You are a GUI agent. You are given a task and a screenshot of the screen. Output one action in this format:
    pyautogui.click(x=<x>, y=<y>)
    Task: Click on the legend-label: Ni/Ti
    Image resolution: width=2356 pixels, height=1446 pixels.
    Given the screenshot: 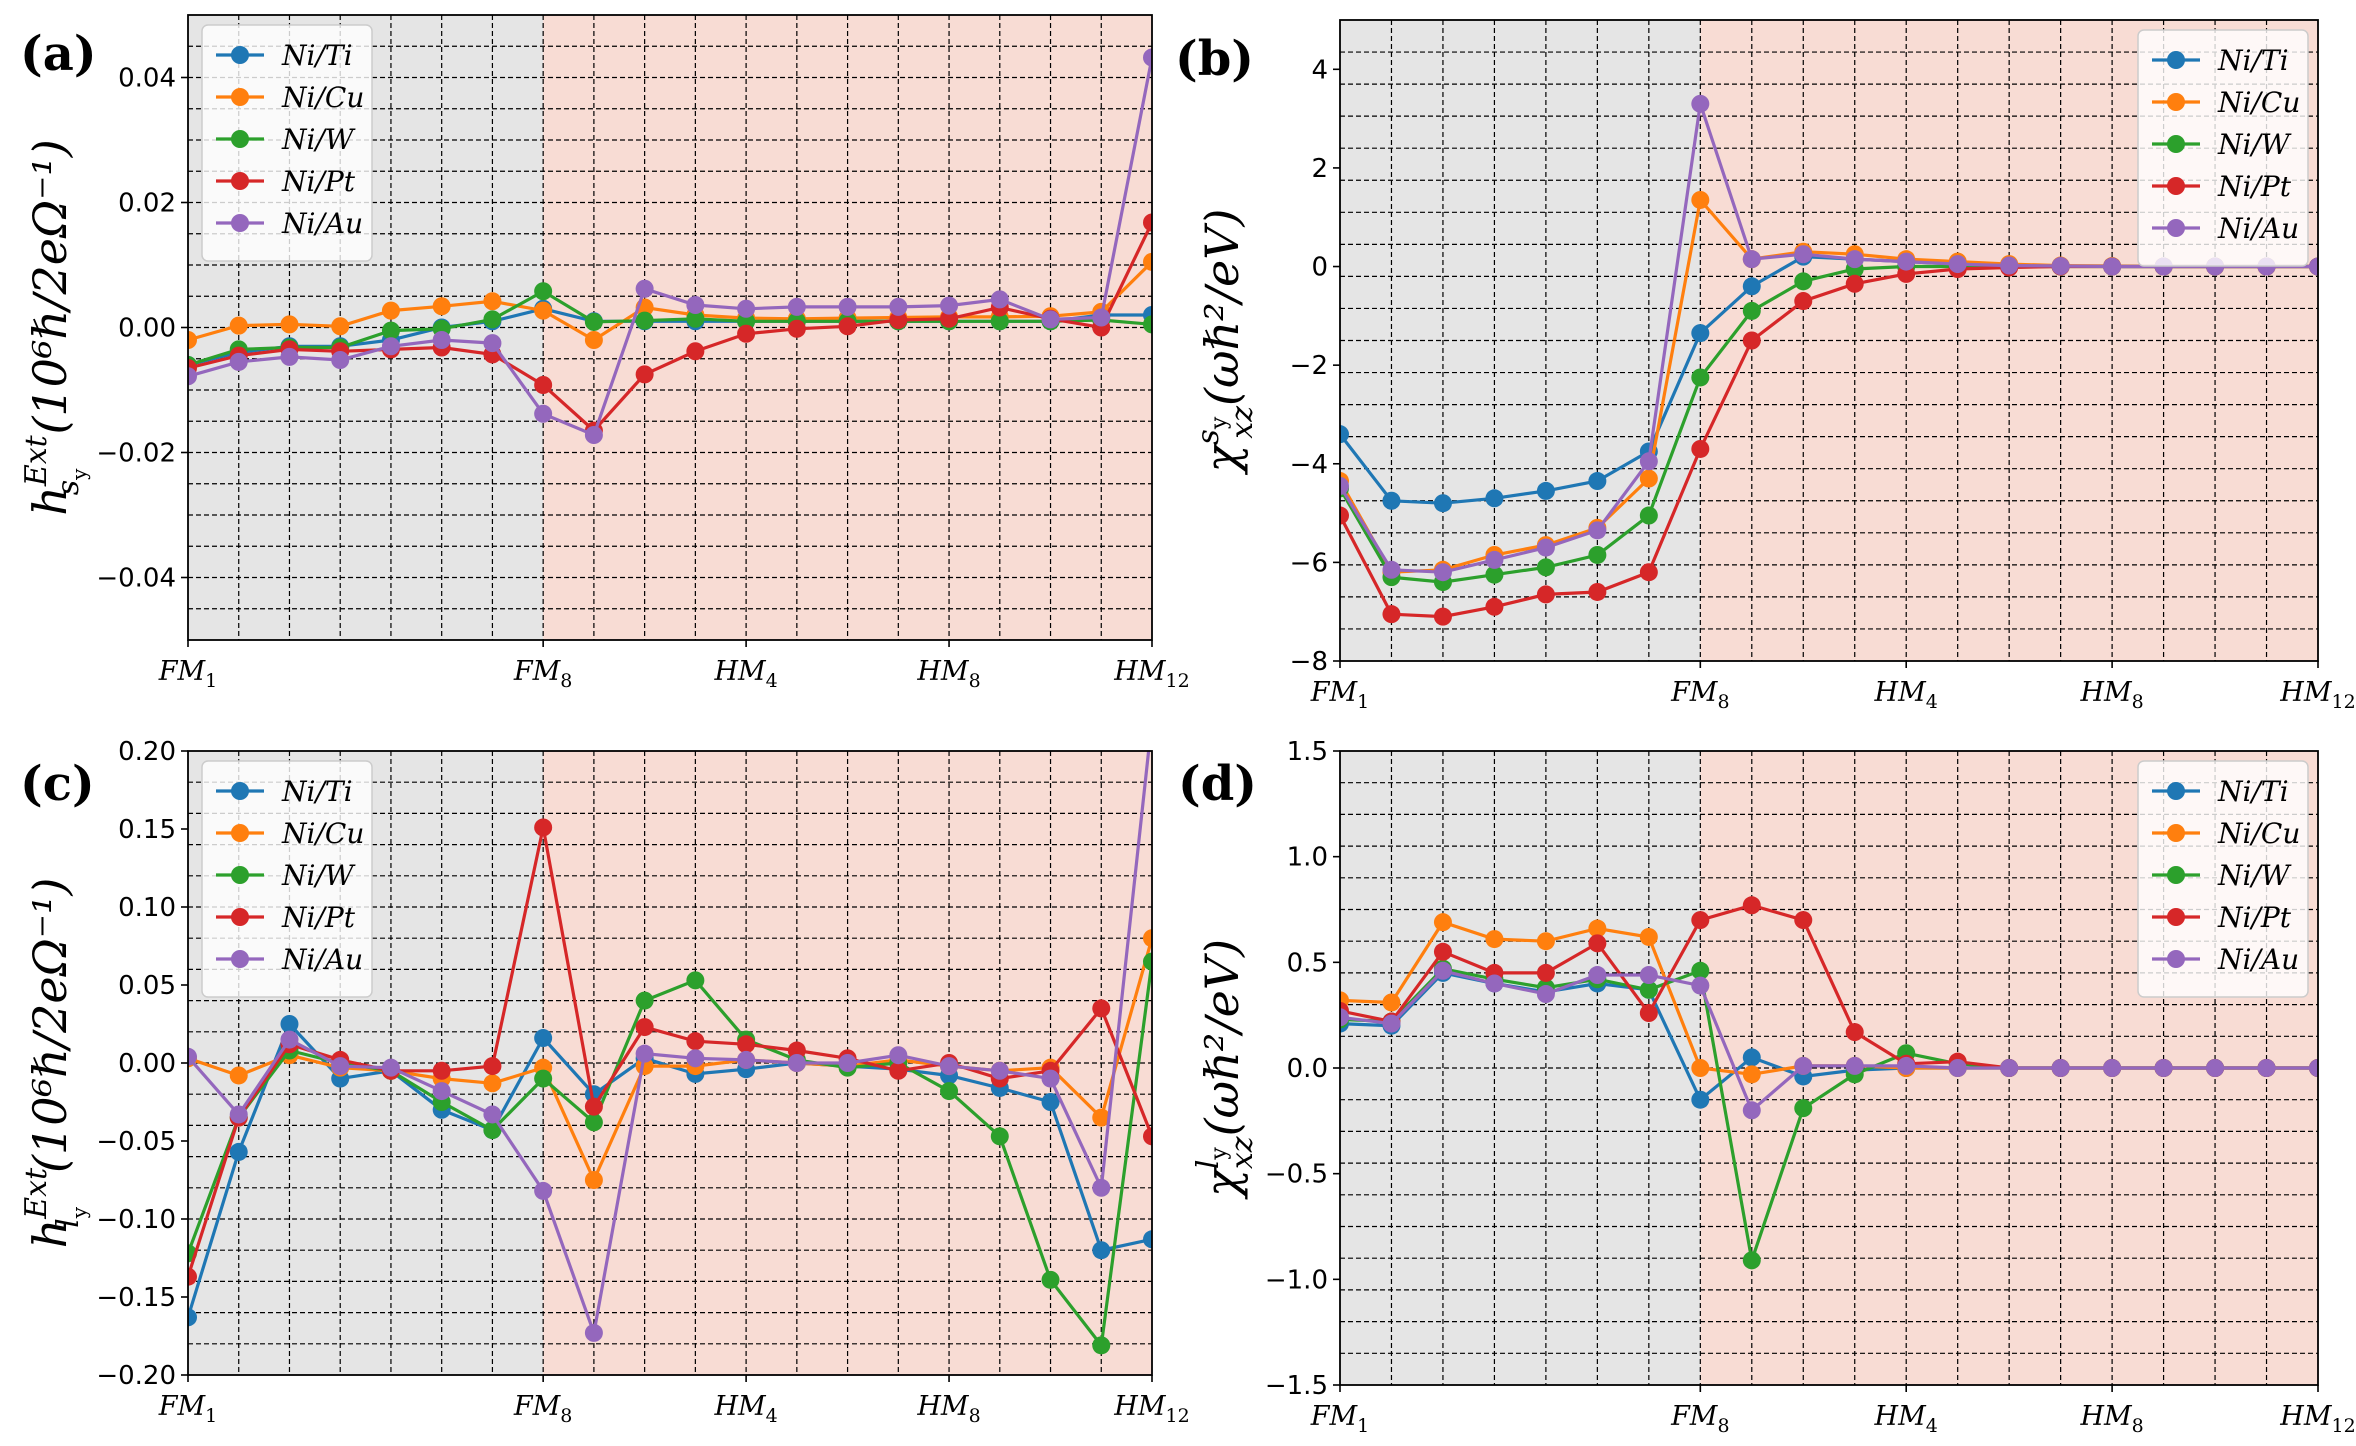 What is the action you would take?
    pyautogui.click(x=317, y=55)
    